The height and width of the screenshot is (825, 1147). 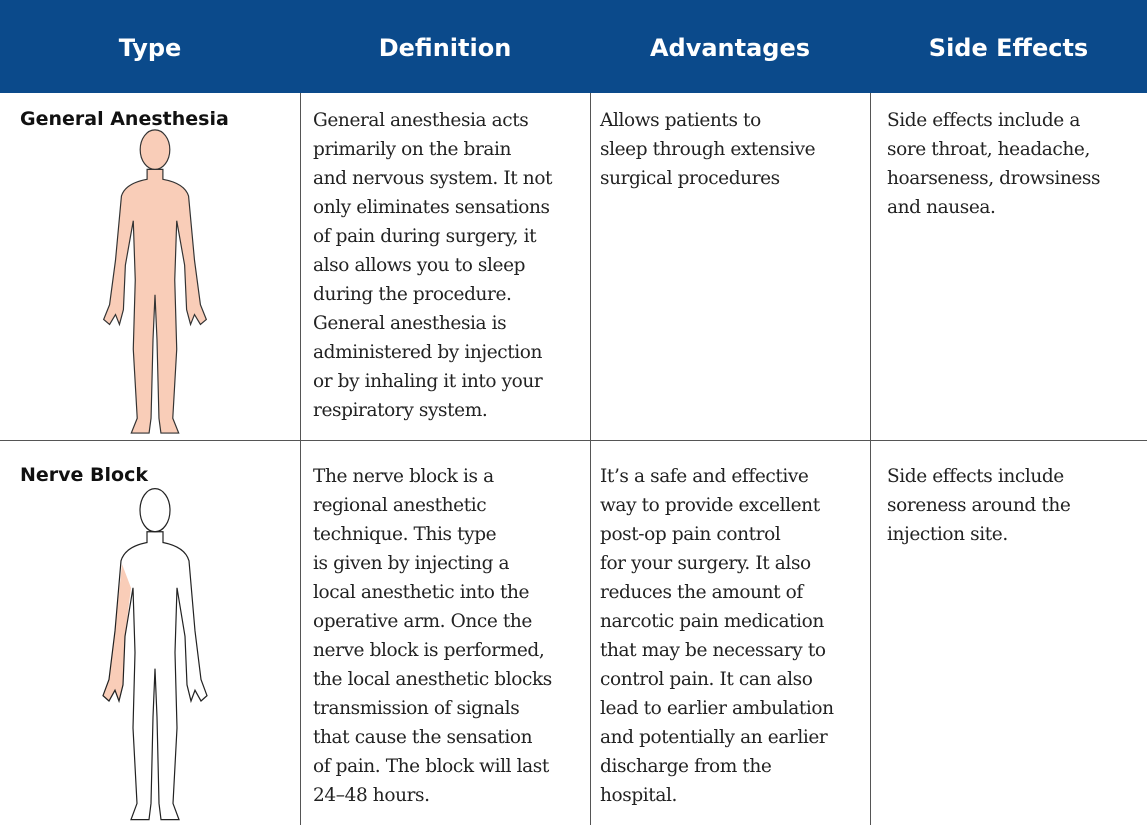 What do you see at coordinates (573, 440) in the screenshot?
I see `row-divider` at bounding box center [573, 440].